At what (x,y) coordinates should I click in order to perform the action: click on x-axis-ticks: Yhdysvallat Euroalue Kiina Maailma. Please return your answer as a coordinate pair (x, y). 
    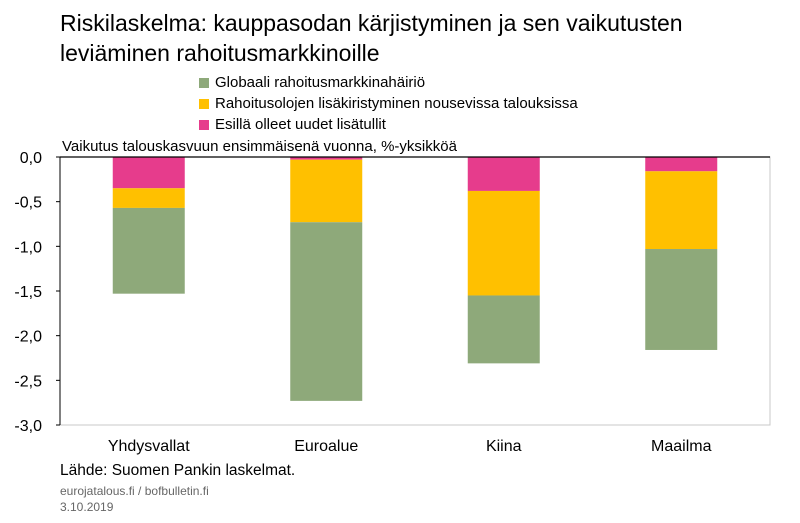
    Looking at the image, I should click on (410, 446).